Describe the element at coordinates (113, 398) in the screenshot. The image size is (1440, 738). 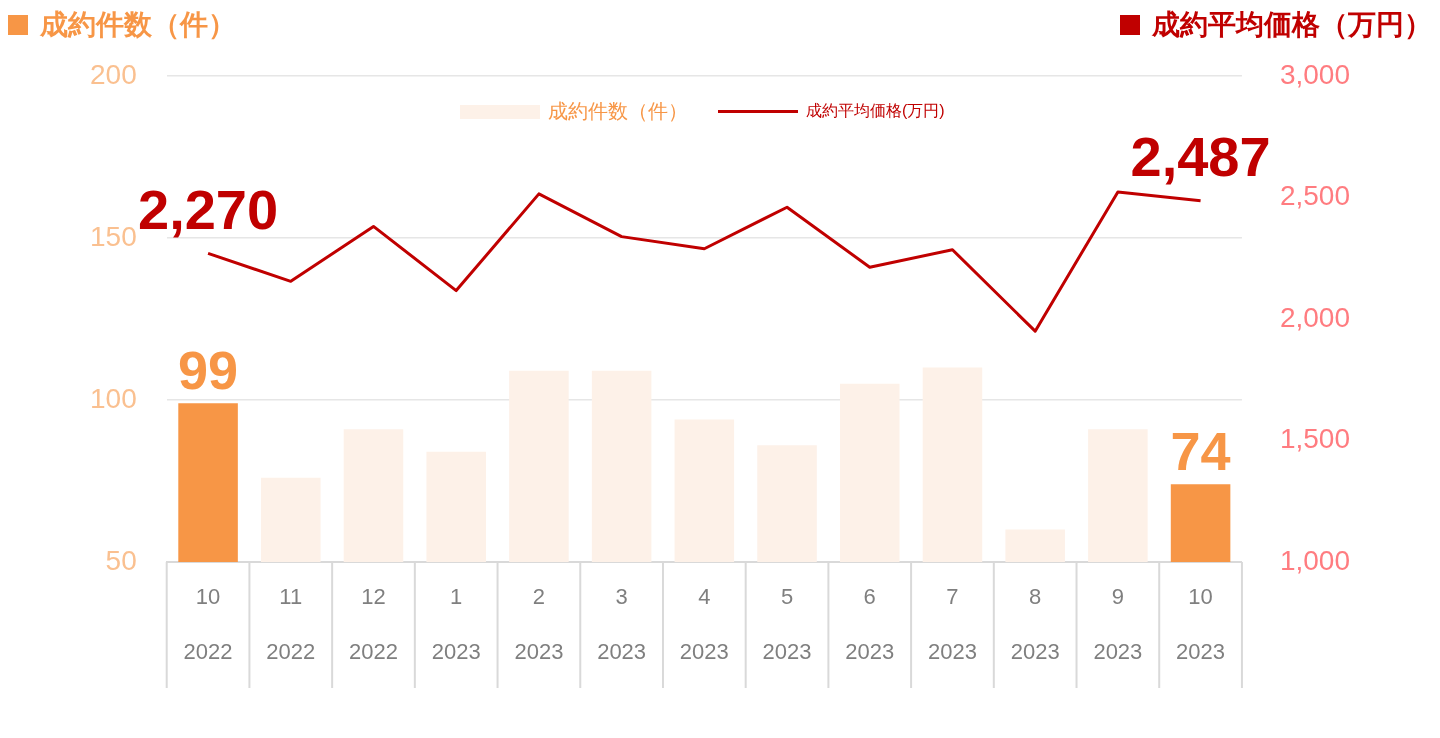
I see `y-tick-label: 100` at that location.